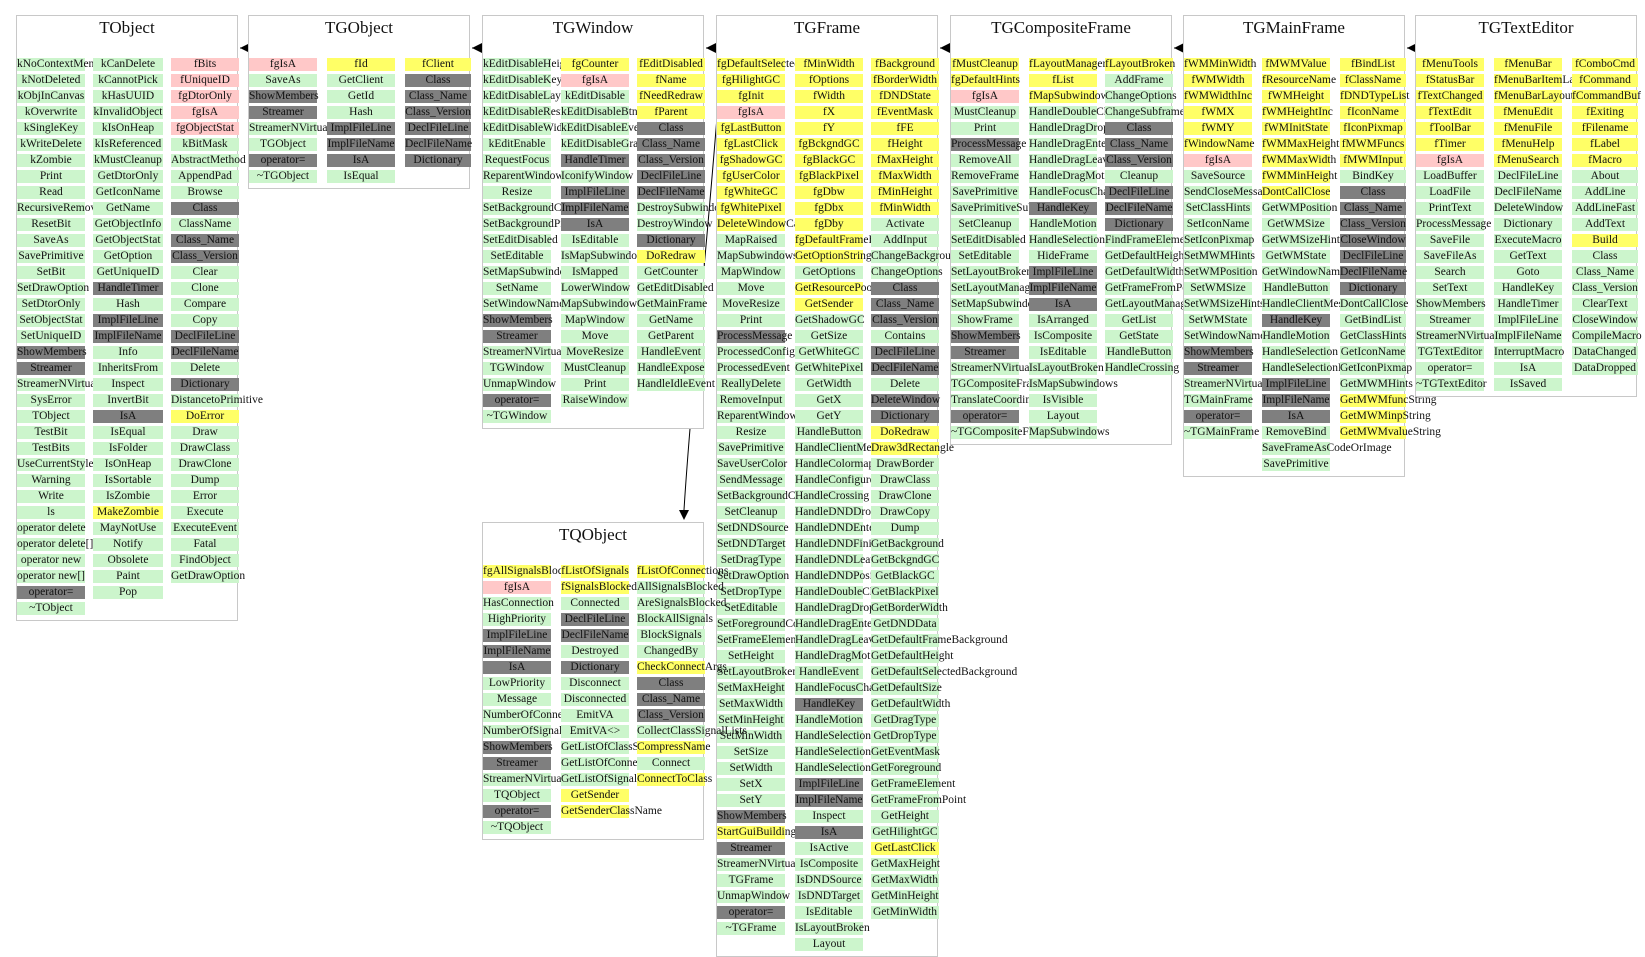 The image size is (1645, 957). What do you see at coordinates (438, 64) in the screenshot?
I see `member-fclient: fClient` at bounding box center [438, 64].